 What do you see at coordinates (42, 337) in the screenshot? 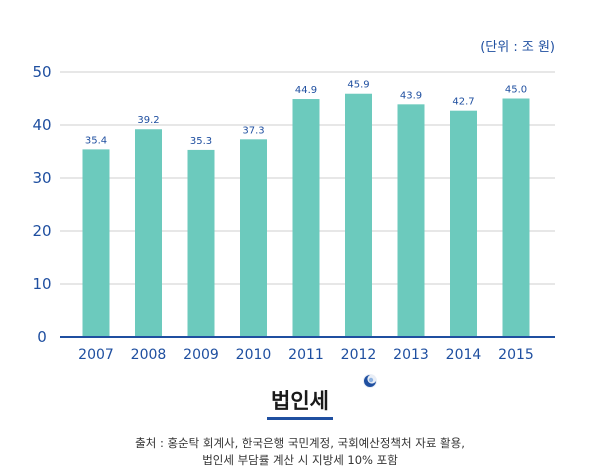
I see `y-tick-label: 0` at bounding box center [42, 337].